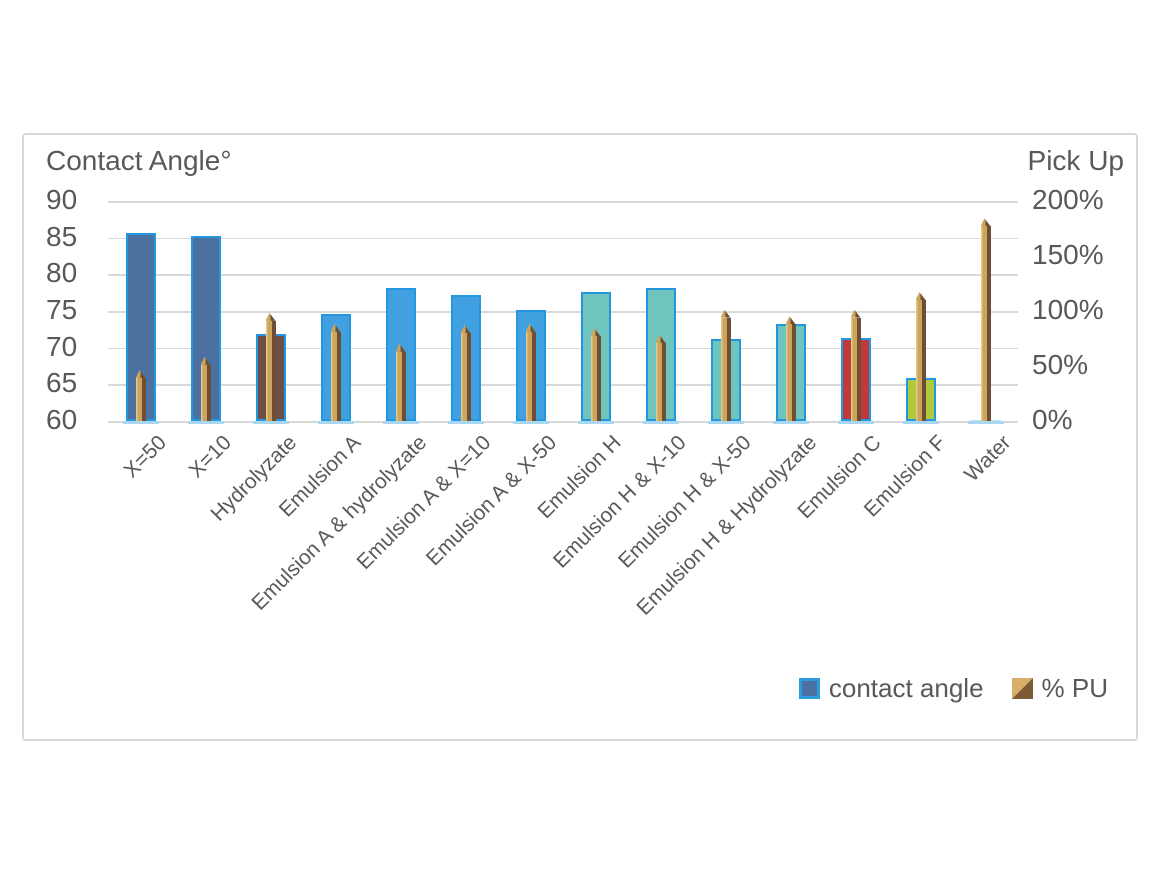 The width and height of the screenshot is (1170, 878). What do you see at coordinates (210, 457) in the screenshot?
I see `x-axis-category-label: X=10` at bounding box center [210, 457].